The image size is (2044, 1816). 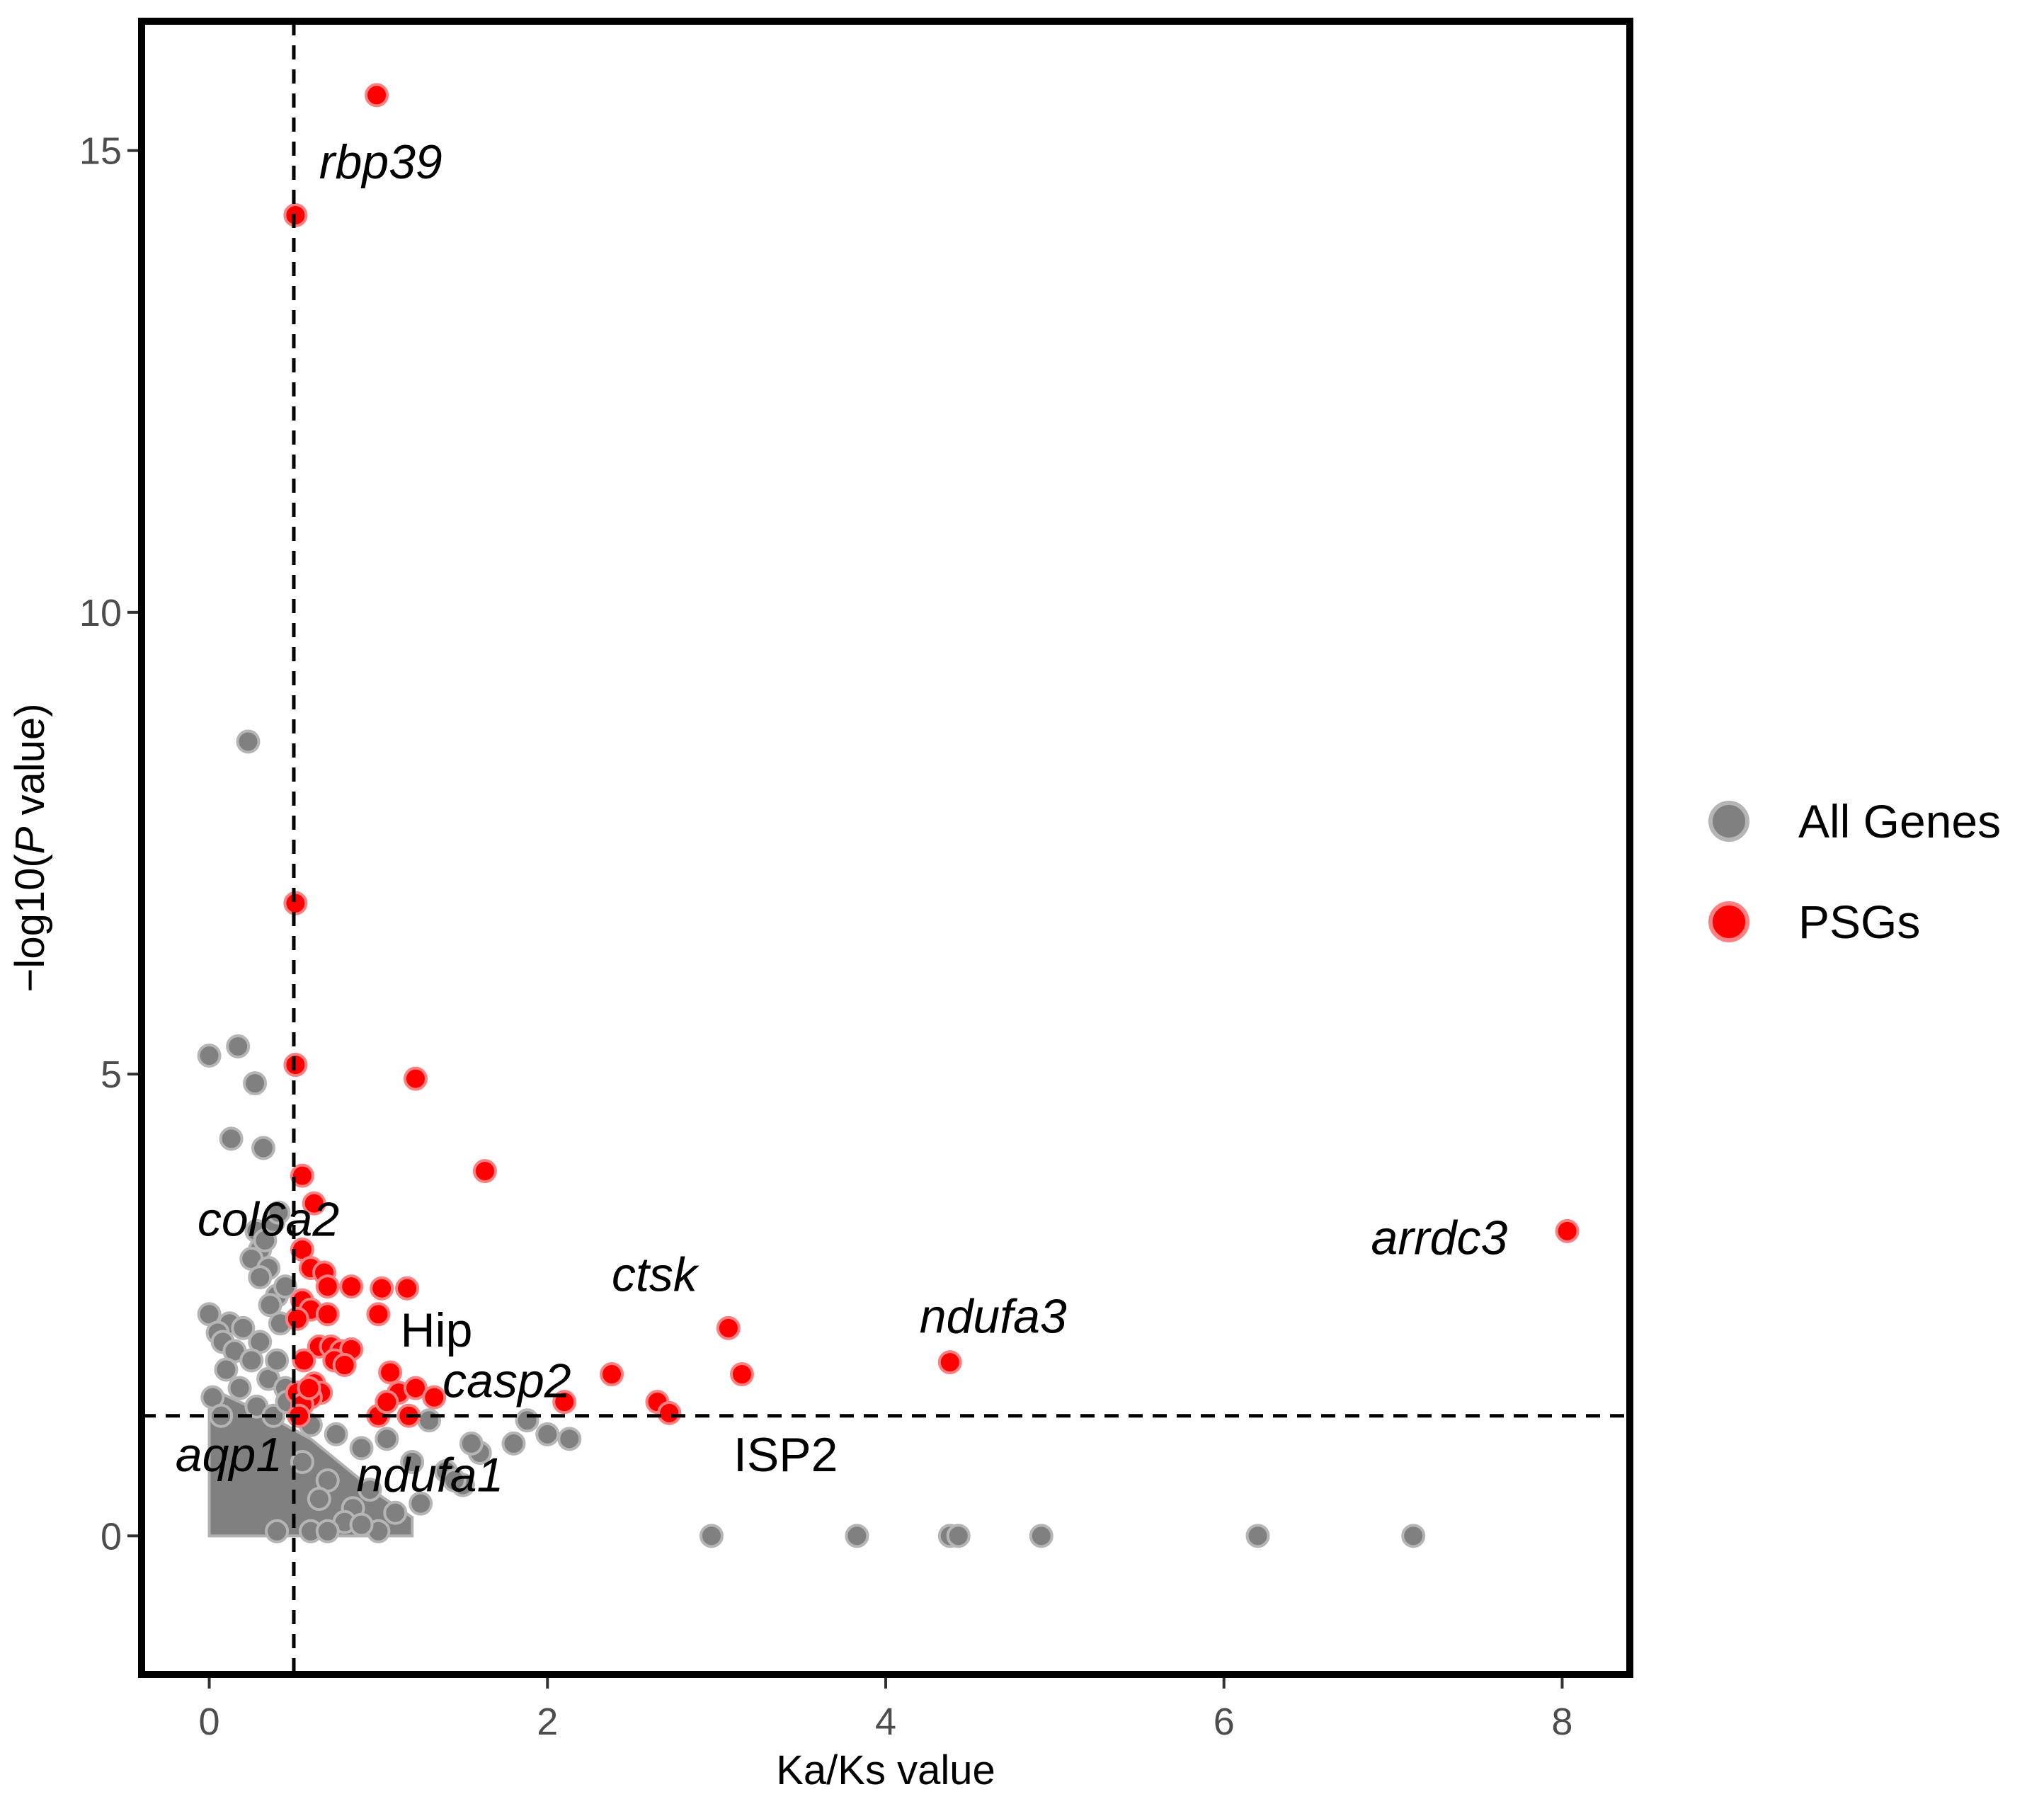 I want to click on y-tick-label: 0, so click(x=112, y=1536).